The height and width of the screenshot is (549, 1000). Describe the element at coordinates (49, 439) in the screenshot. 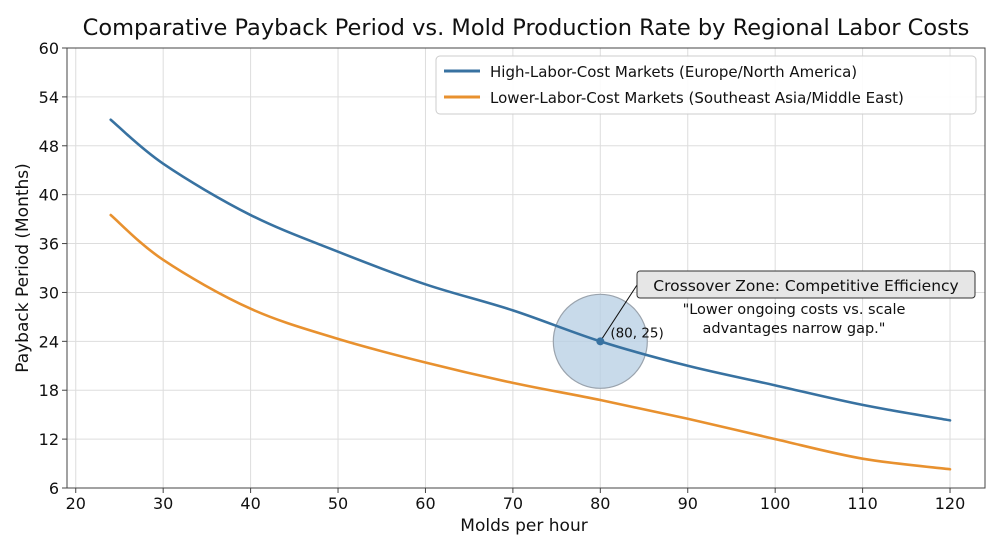

I see `y-tick-label: 12` at that location.